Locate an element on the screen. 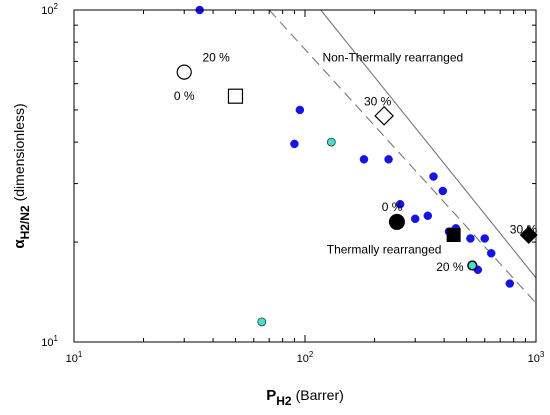 This screenshot has height=415, width=550. y-axis-label-subscript: H2/N2 is located at coordinates (25, 222).